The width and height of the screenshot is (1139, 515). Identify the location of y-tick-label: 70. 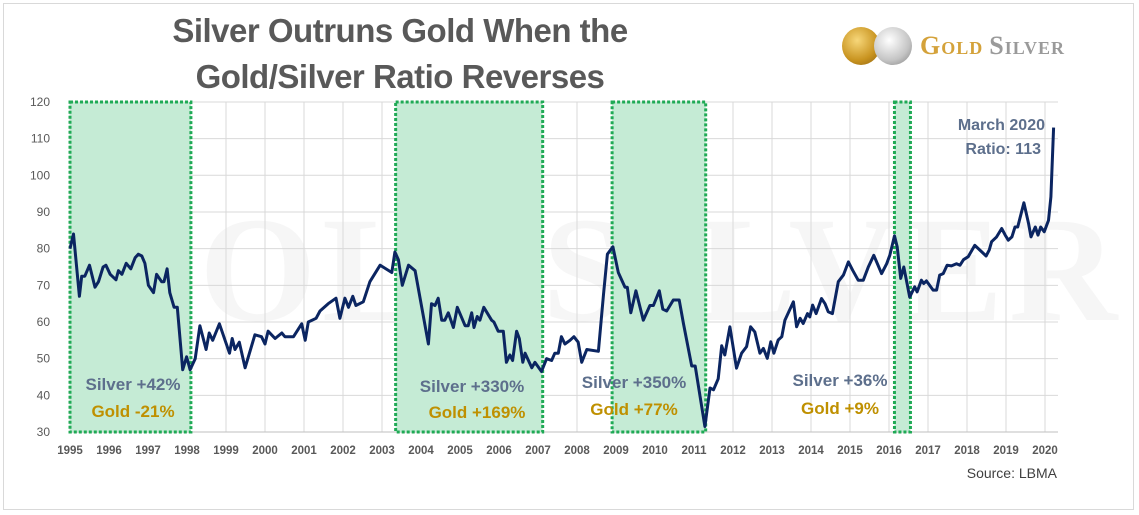
(44, 285).